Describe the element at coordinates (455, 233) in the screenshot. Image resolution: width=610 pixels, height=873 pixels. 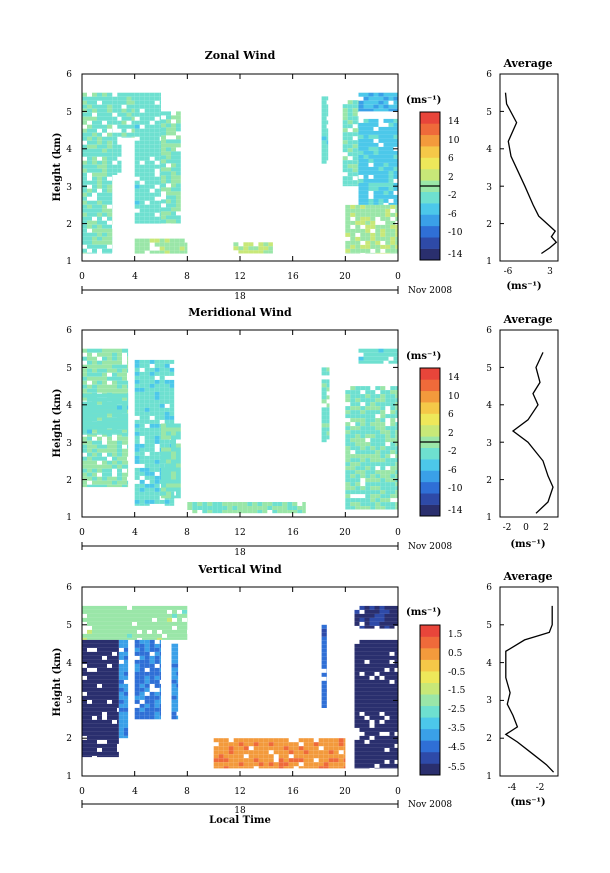
I see `zonal-cb-m10: -10` at that location.